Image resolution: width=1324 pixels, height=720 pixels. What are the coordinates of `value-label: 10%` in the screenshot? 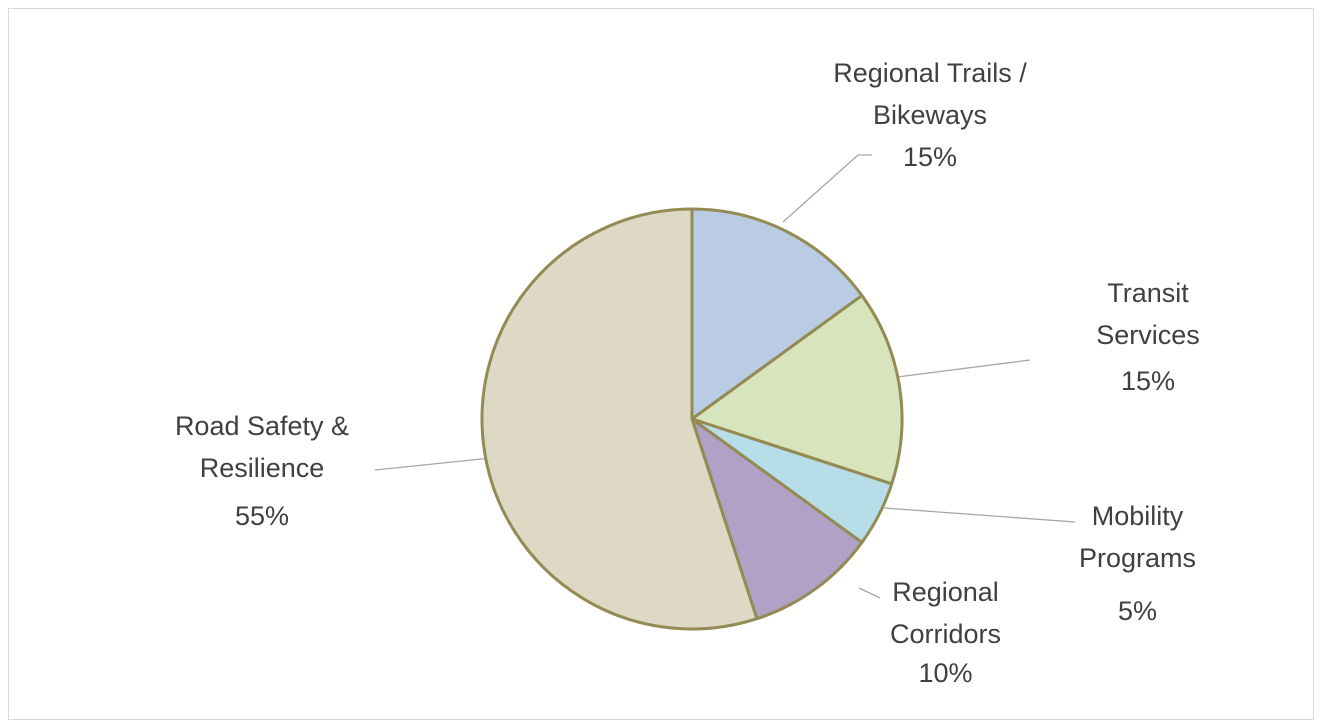 It's located at (945, 673).